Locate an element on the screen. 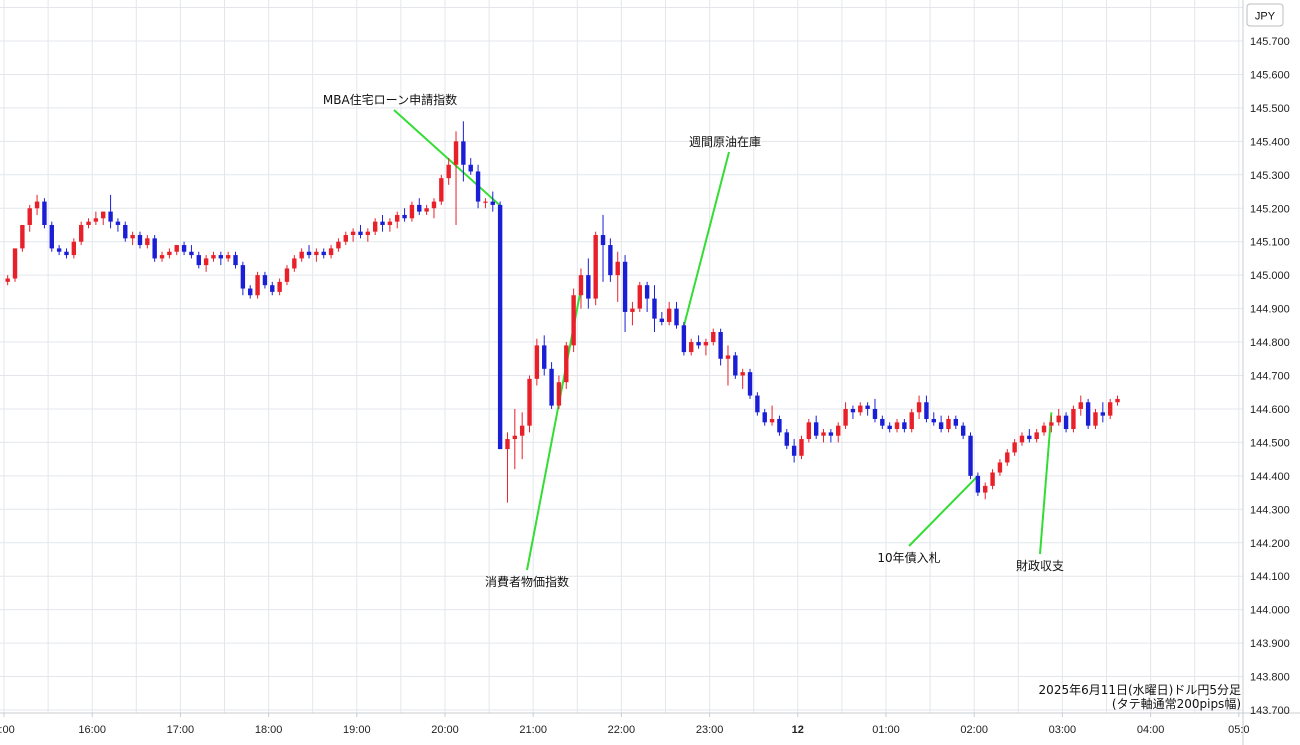 This screenshot has width=1300, height=745. y-tick-label: 145.100 is located at coordinates (1270, 243).